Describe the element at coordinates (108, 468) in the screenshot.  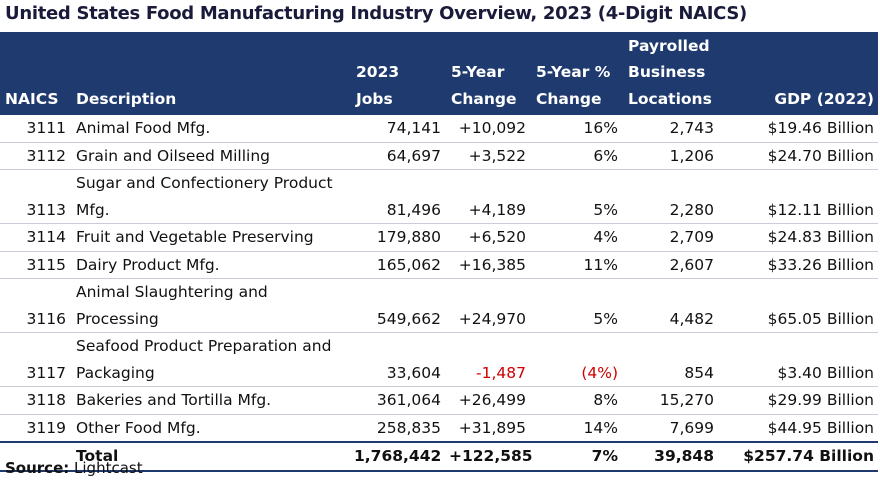
I see `source-text: Lightcast` at that location.